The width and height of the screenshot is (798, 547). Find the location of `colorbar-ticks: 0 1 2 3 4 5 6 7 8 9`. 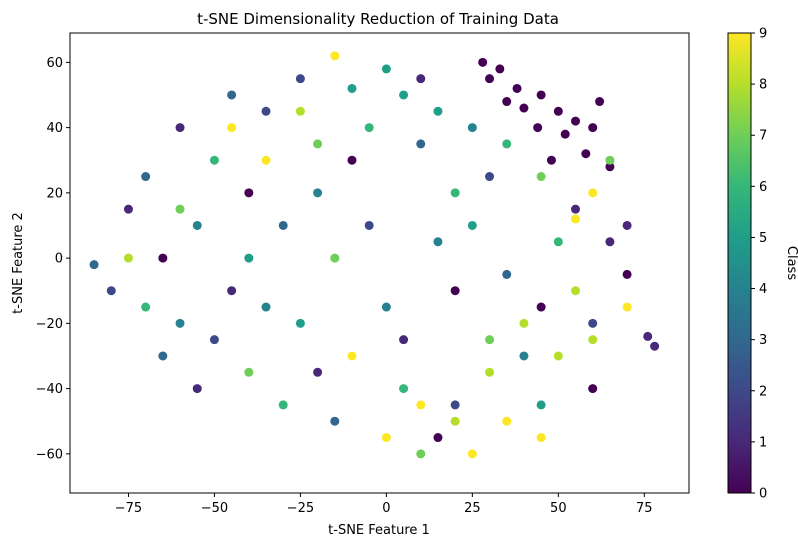

colorbar-ticks: 0 1 2 3 4 5 6 7 8 9 is located at coordinates (759, 264).